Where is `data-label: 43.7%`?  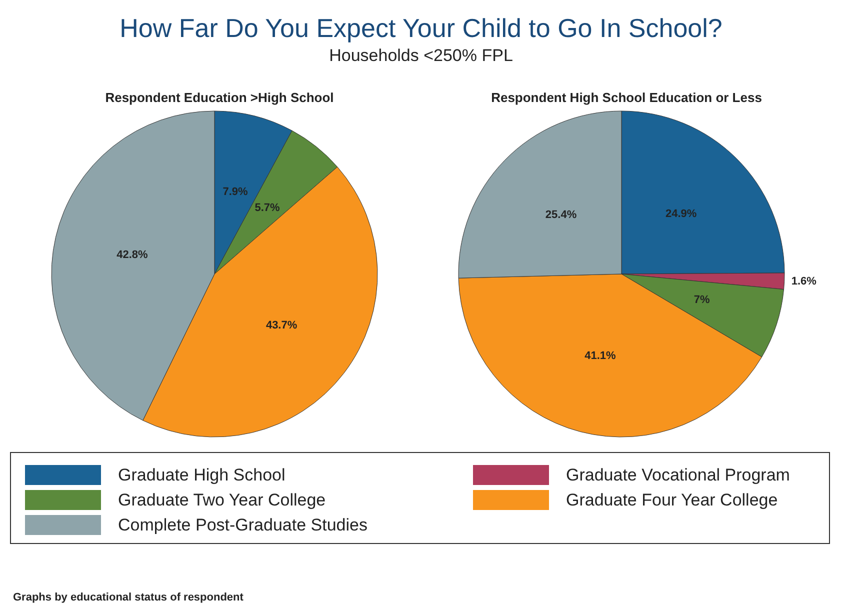 data-label: 43.7% is located at coordinates (282, 325).